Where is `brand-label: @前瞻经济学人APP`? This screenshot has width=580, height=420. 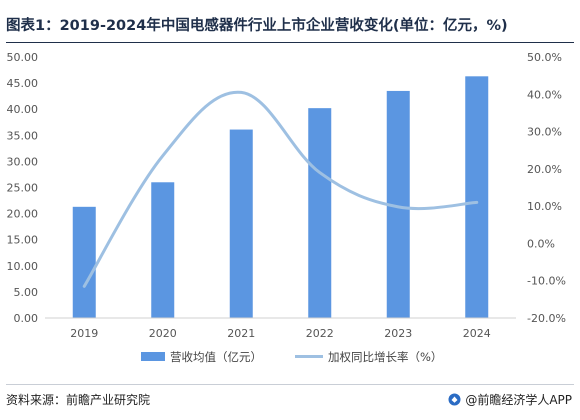 brand-label: @前瞻经济学人APP is located at coordinates (518, 400).